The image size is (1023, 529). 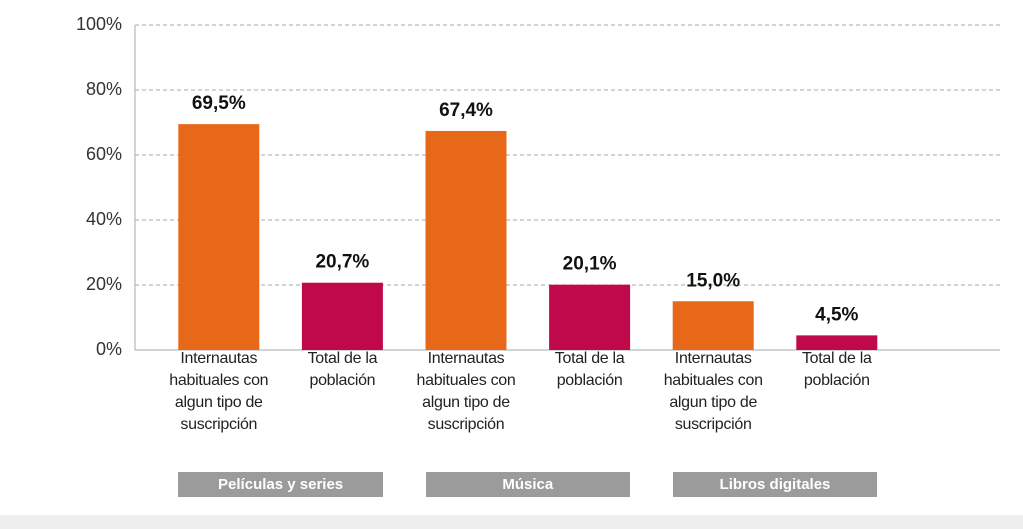 What do you see at coordinates (511, 522) in the screenshot?
I see `footer-strip` at bounding box center [511, 522].